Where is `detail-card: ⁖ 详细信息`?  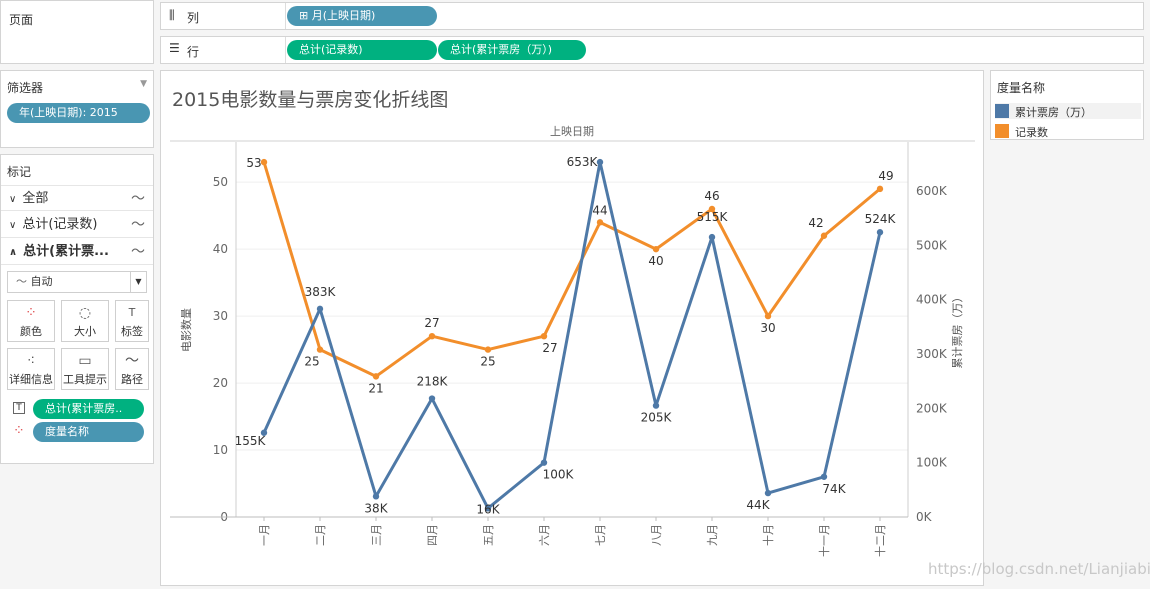 detail-card: ⁖ 详细信息 is located at coordinates (31, 369).